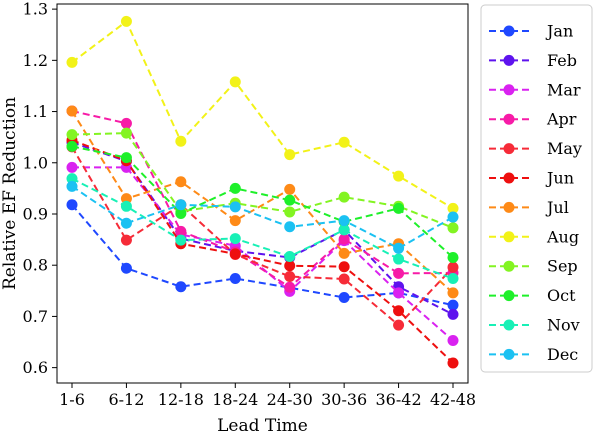  Describe the element at coordinates (35, 162) in the screenshot. I see `y-tick-label: 1.0` at that location.